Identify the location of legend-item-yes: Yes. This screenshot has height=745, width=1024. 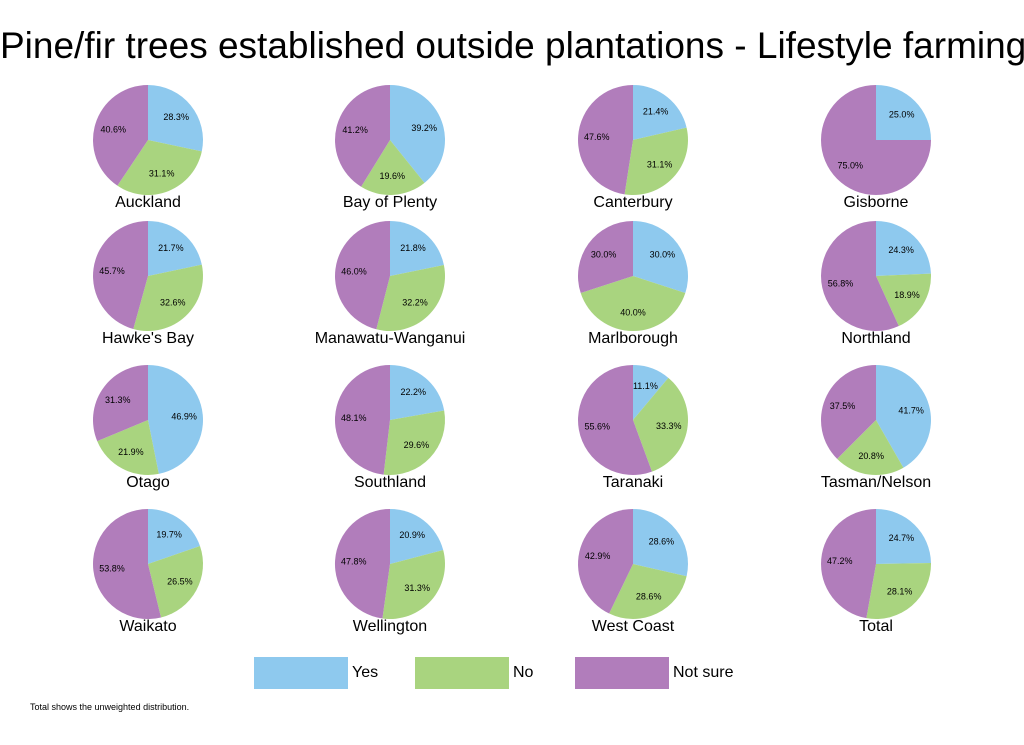
(316, 673).